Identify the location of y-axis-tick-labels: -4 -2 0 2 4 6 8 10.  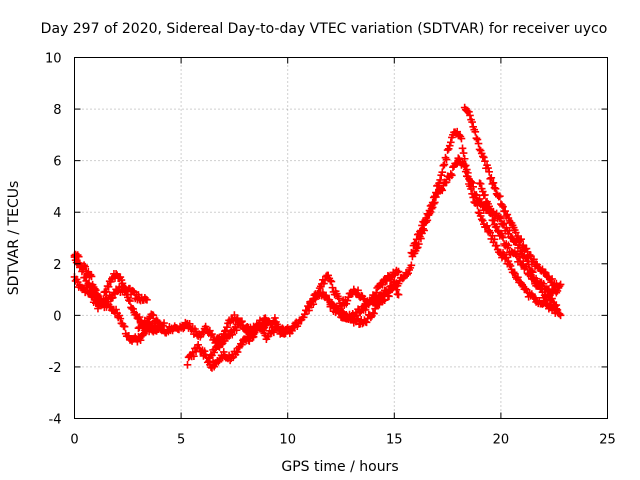
(53, 240).